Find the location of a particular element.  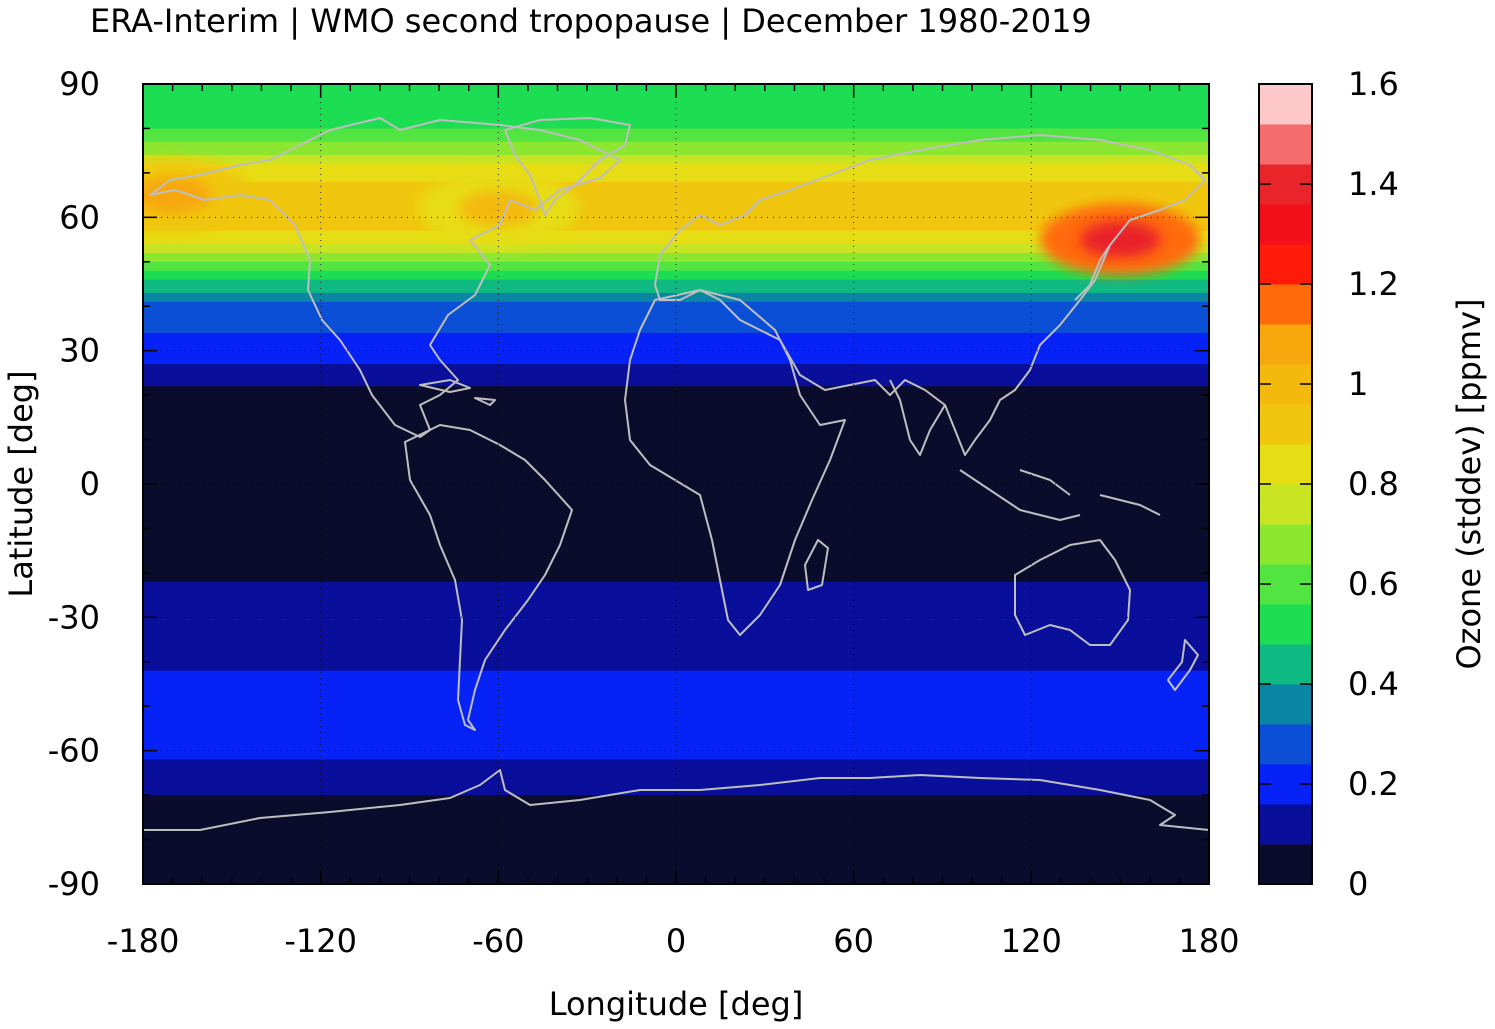

x-tick-label: 180 is located at coordinates (1208, 941).